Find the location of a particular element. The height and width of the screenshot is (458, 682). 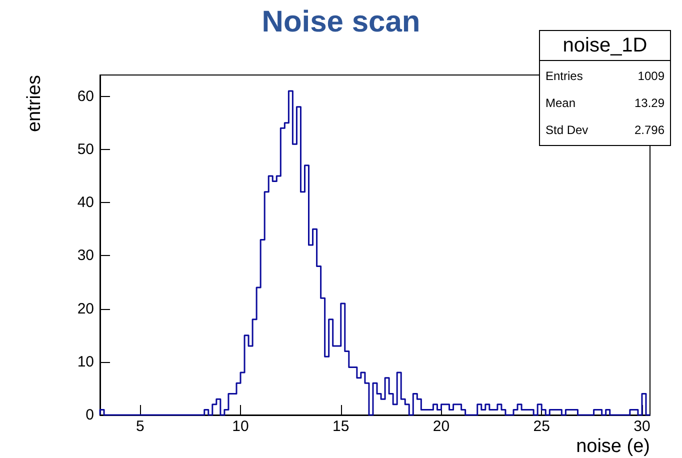

y-tick-label: 10 is located at coordinates (85, 361).